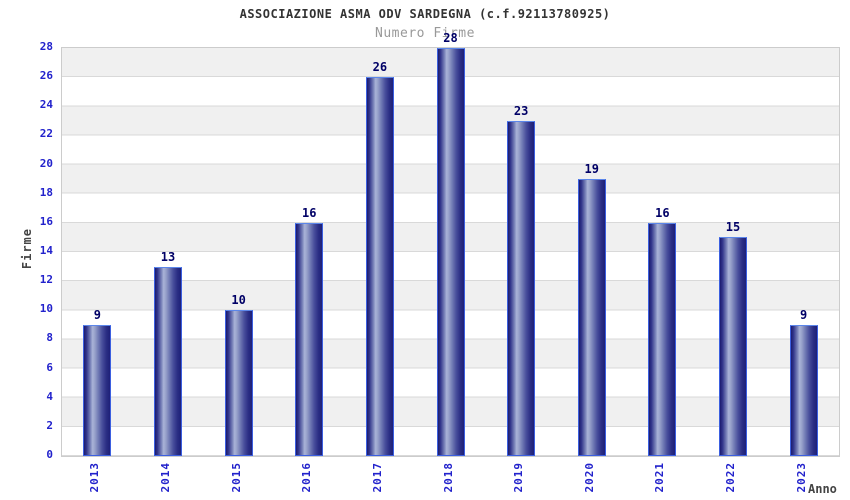 This screenshot has height=500, width=850. I want to click on y-tick-label: 8, so click(49, 338).